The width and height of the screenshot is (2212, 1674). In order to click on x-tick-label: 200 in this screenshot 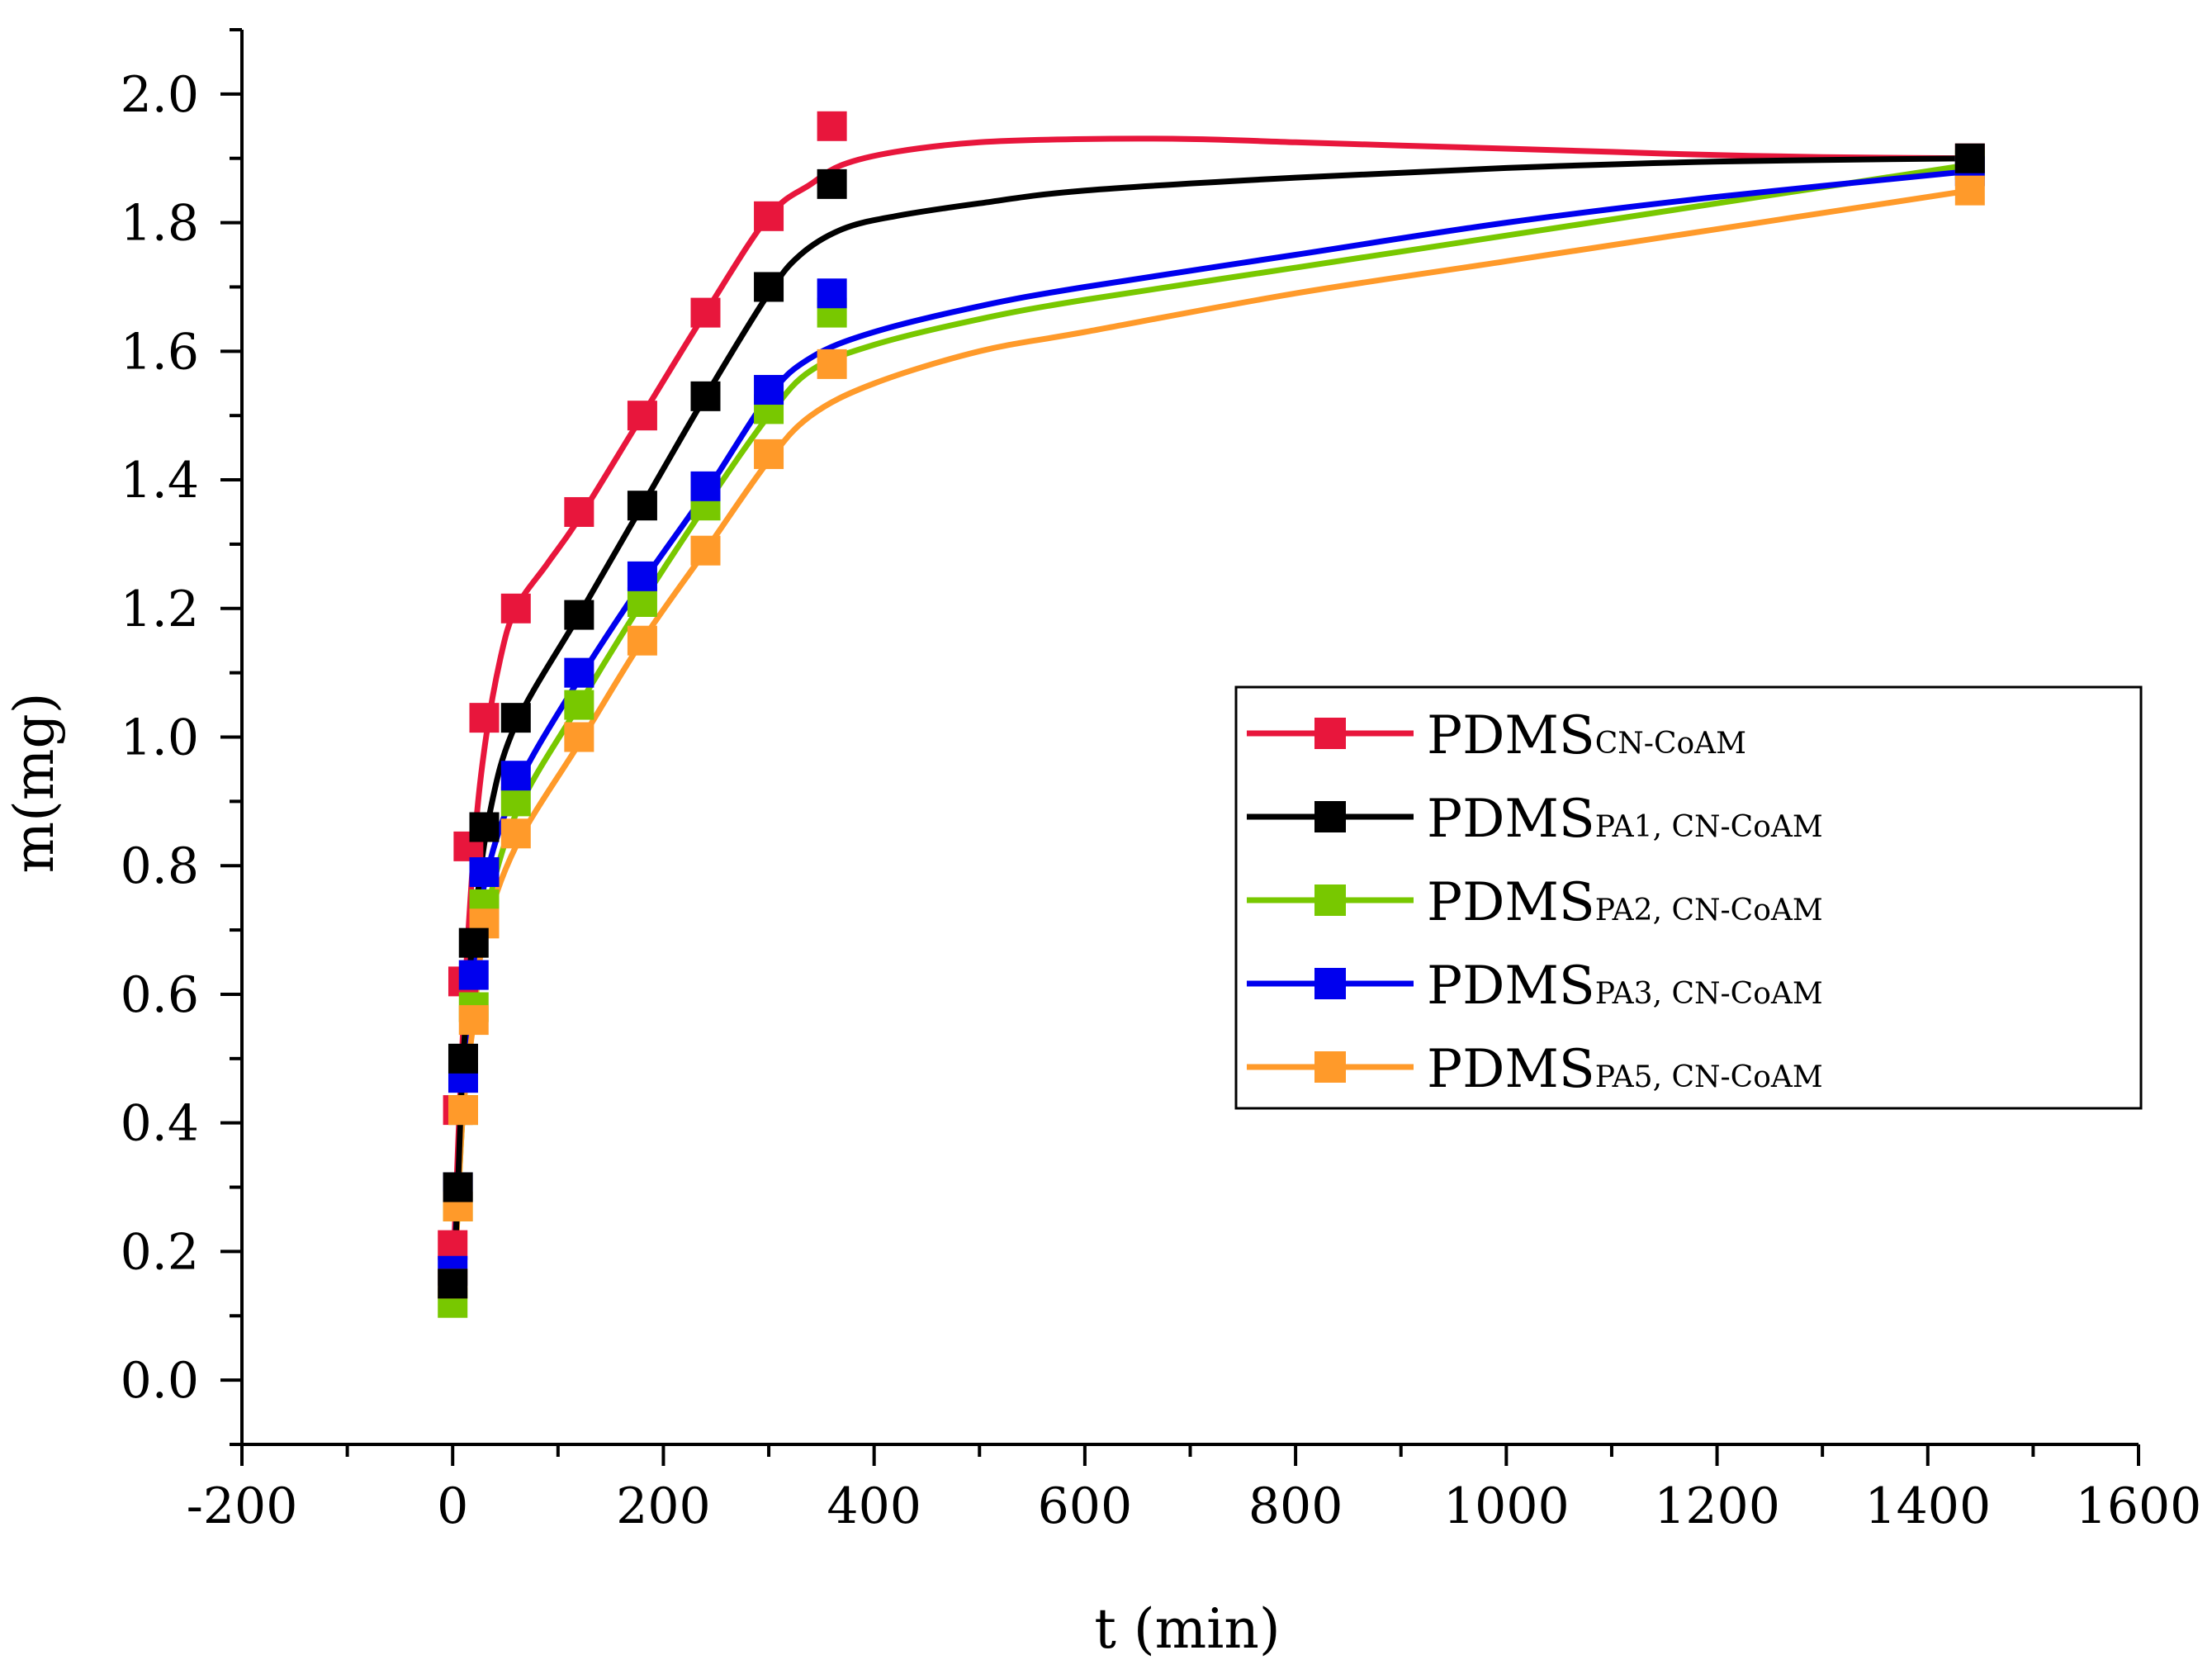, I will do `click(663, 1506)`.